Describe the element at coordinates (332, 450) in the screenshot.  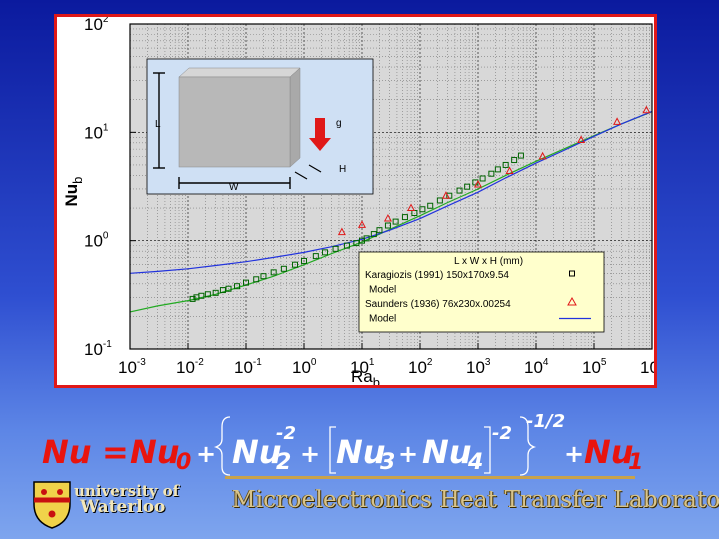
I see `bracket-left` at that location.